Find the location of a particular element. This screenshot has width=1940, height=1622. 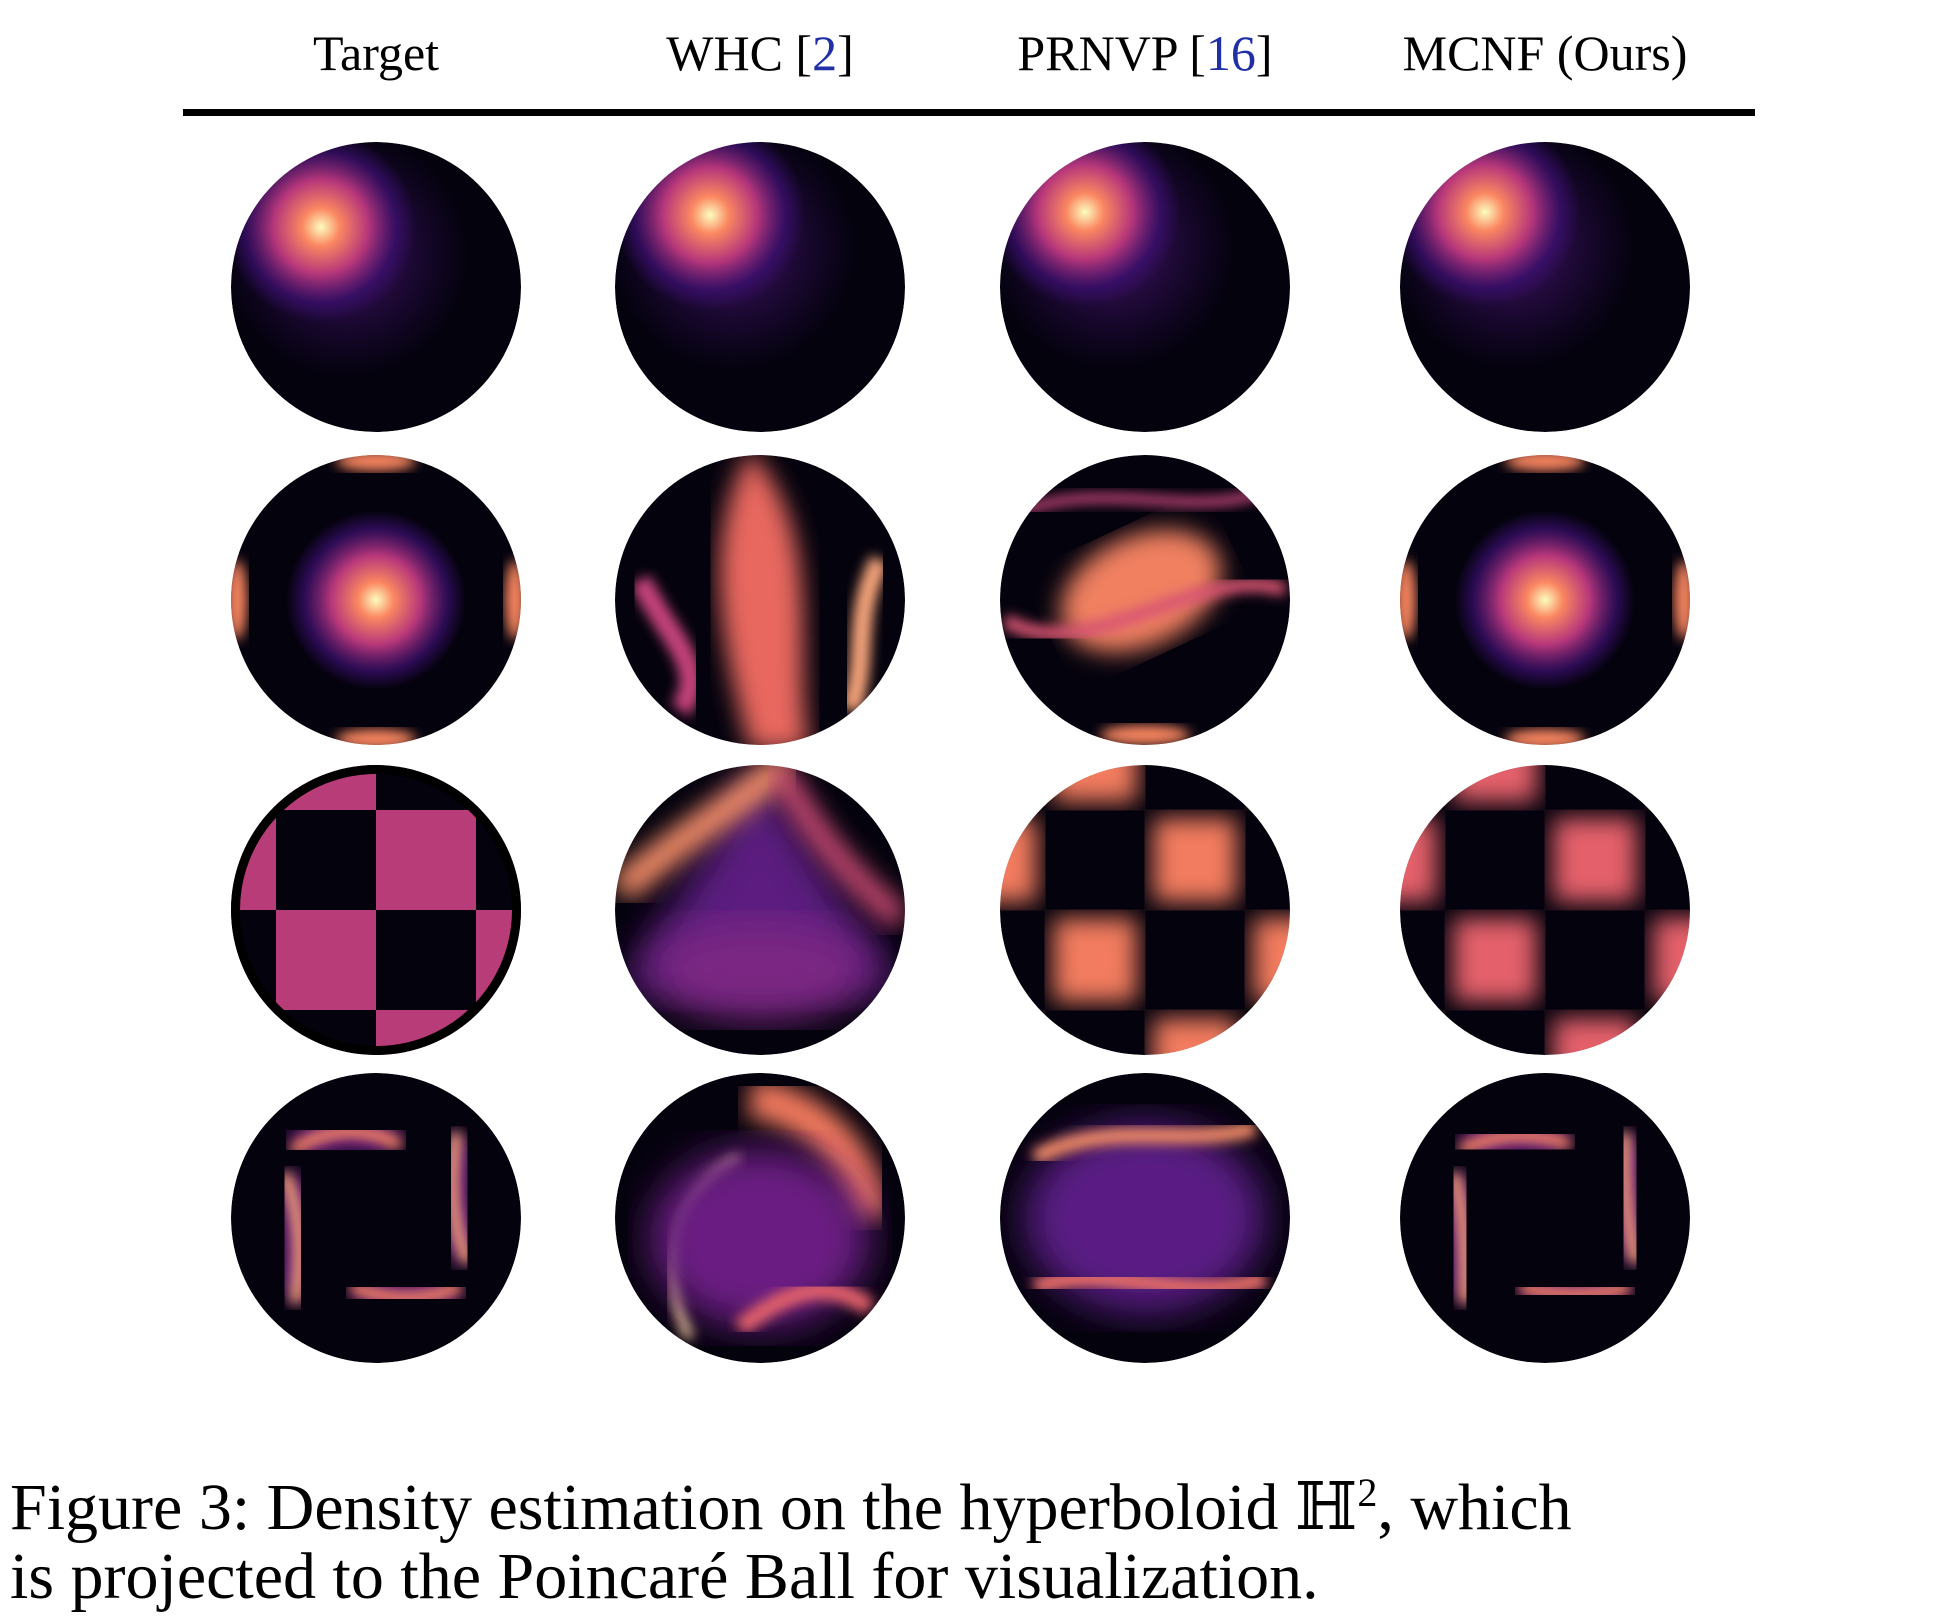

density-disk-multimodal-prnvp is located at coordinates (1145, 600).